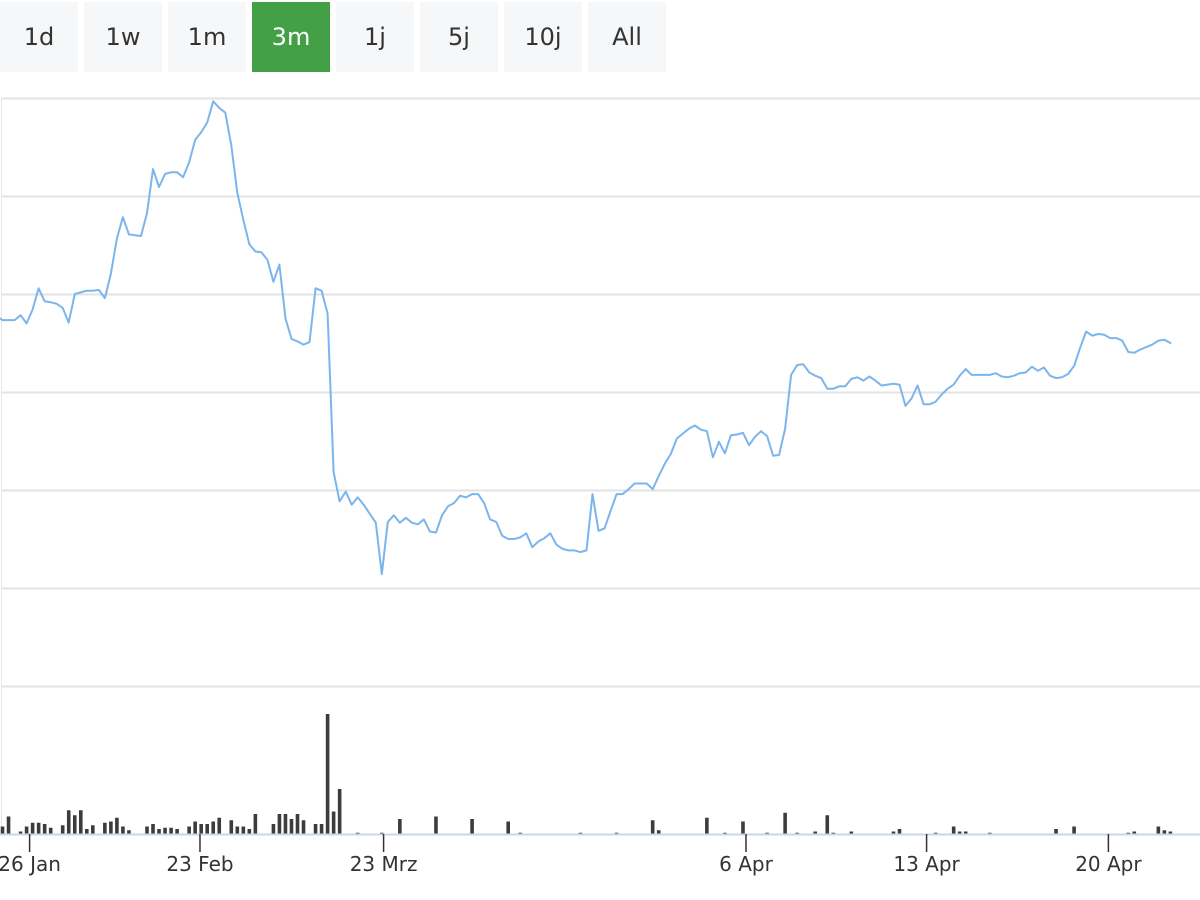  What do you see at coordinates (39, 37) in the screenshot?
I see `range-button-1d: 1d` at bounding box center [39, 37].